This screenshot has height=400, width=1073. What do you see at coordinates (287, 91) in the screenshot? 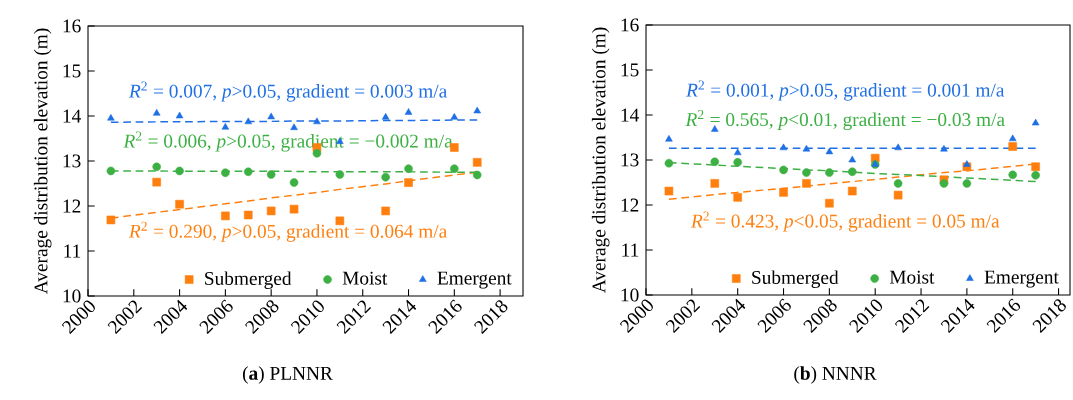
I see `annotation: R$^{2}$ = 0.007, p>0.05, gradient = 0.003 m/a` at bounding box center [287, 91].